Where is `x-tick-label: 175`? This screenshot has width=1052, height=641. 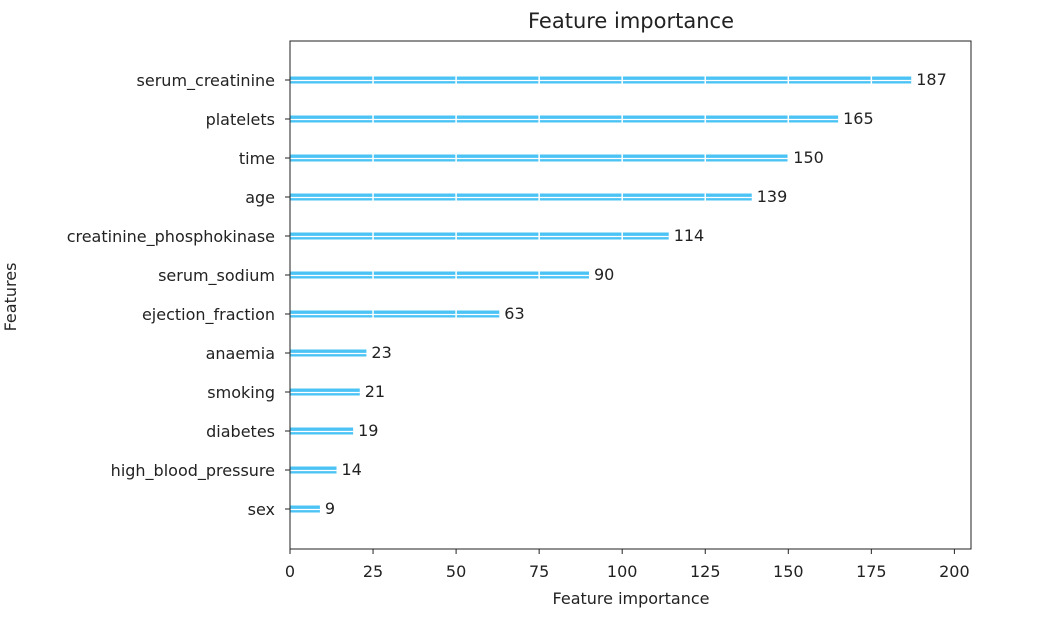 x-tick-label: 175 is located at coordinates (871, 571).